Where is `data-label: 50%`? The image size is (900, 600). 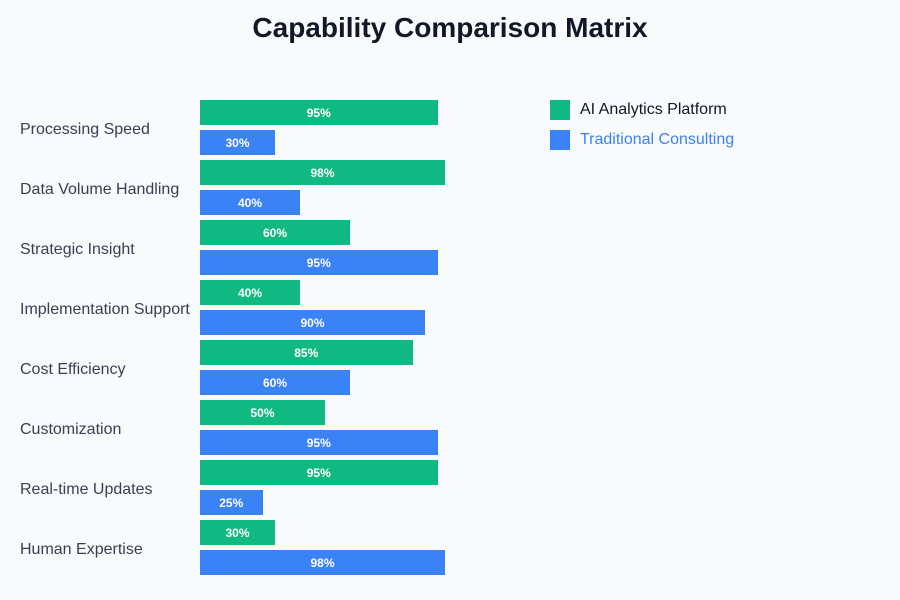 data-label: 50% is located at coordinates (262, 412).